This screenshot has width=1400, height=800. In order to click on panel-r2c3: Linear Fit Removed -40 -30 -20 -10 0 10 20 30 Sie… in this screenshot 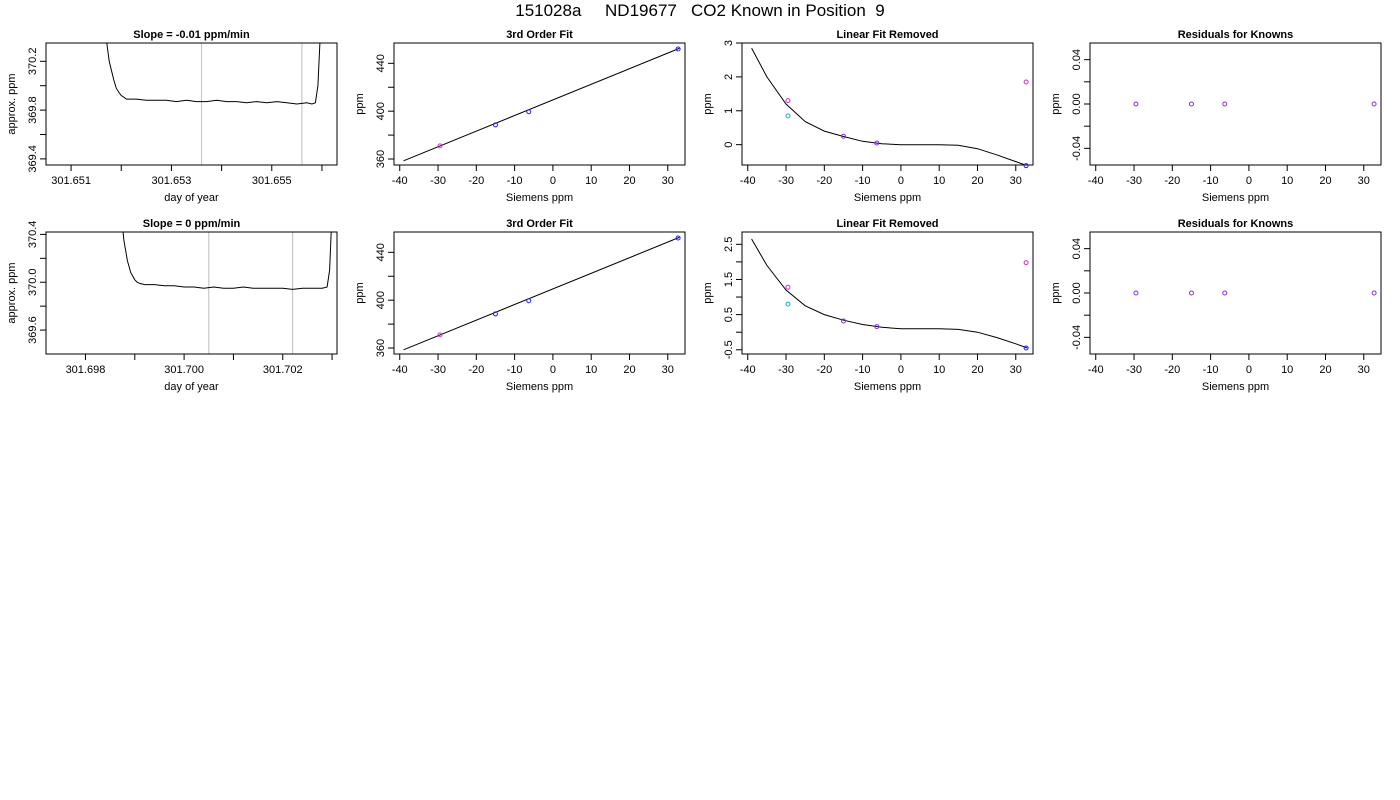, I will do `click(868, 305)`.